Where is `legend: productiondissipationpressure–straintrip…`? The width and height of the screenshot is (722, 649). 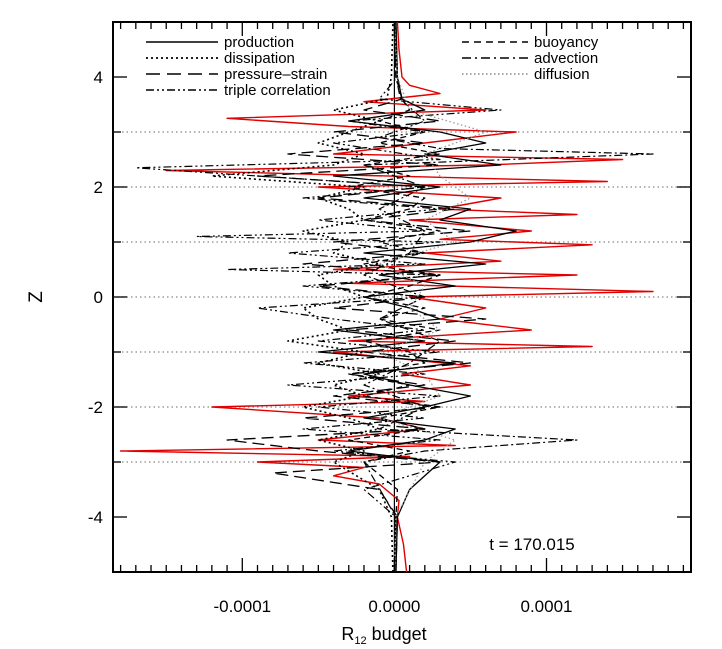 legend: productiondissipationpressure–straintrip… is located at coordinates (372, 66).